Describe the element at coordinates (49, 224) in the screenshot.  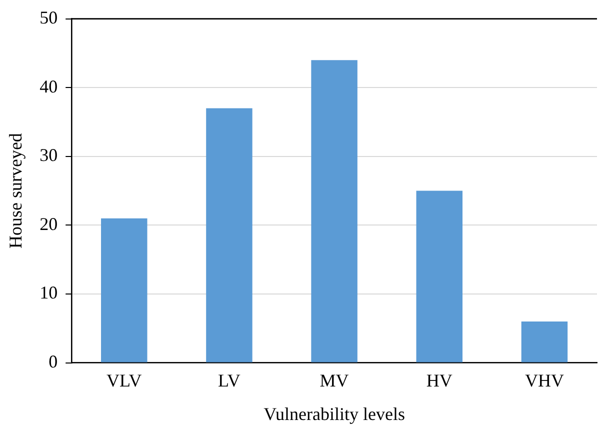
I see `y-tick-label: 20` at that location.